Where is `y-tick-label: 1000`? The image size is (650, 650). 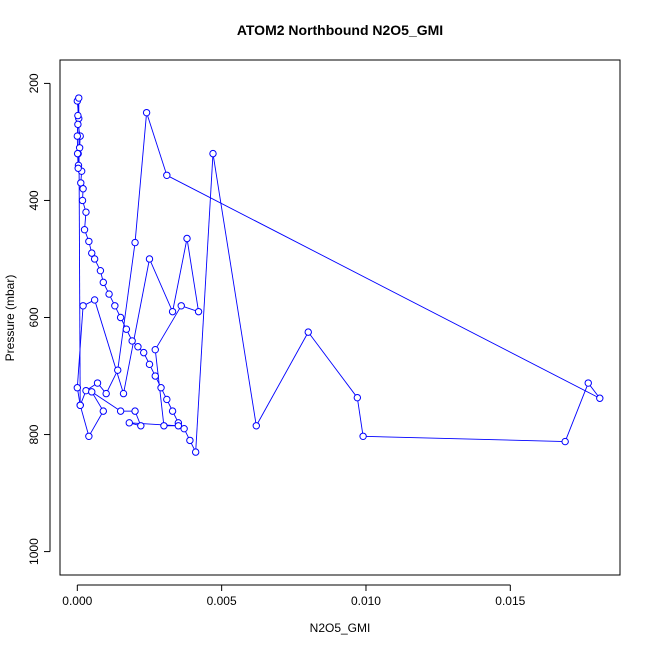
y-tick-label: 1000 is located at coordinates (34, 551).